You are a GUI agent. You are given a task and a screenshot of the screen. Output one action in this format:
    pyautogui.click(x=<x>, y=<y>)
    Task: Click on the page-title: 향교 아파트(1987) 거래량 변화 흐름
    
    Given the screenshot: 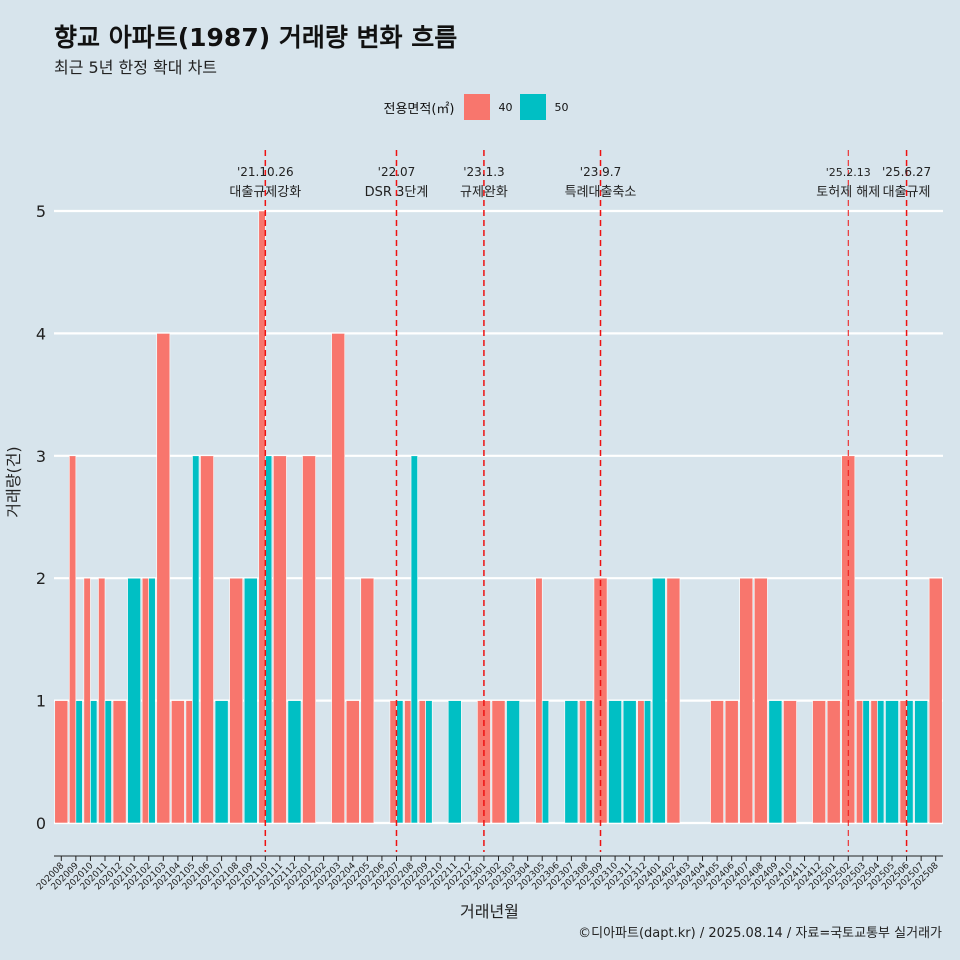 What is the action you would take?
    pyautogui.click(x=256, y=37)
    